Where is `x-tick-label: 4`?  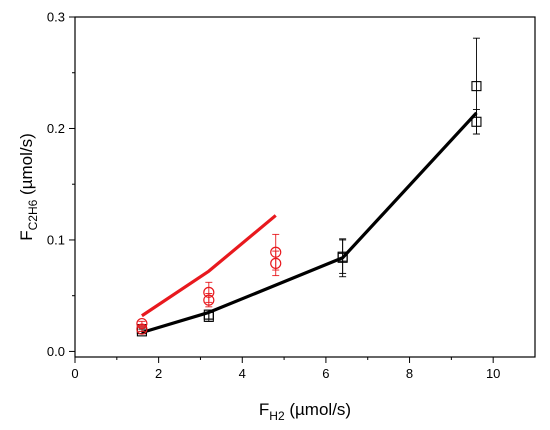 x-tick-label: 4 is located at coordinates (242, 373).